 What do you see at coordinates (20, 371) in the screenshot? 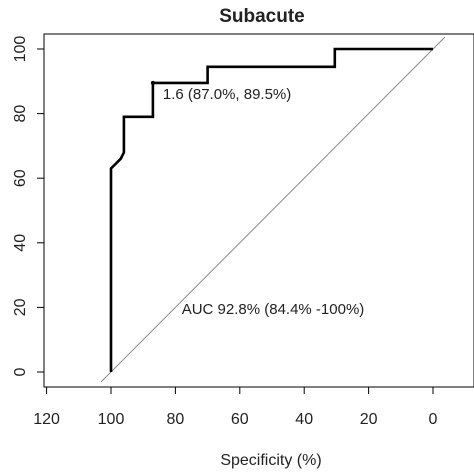
I see `y-tick-label: 0` at bounding box center [20, 371].